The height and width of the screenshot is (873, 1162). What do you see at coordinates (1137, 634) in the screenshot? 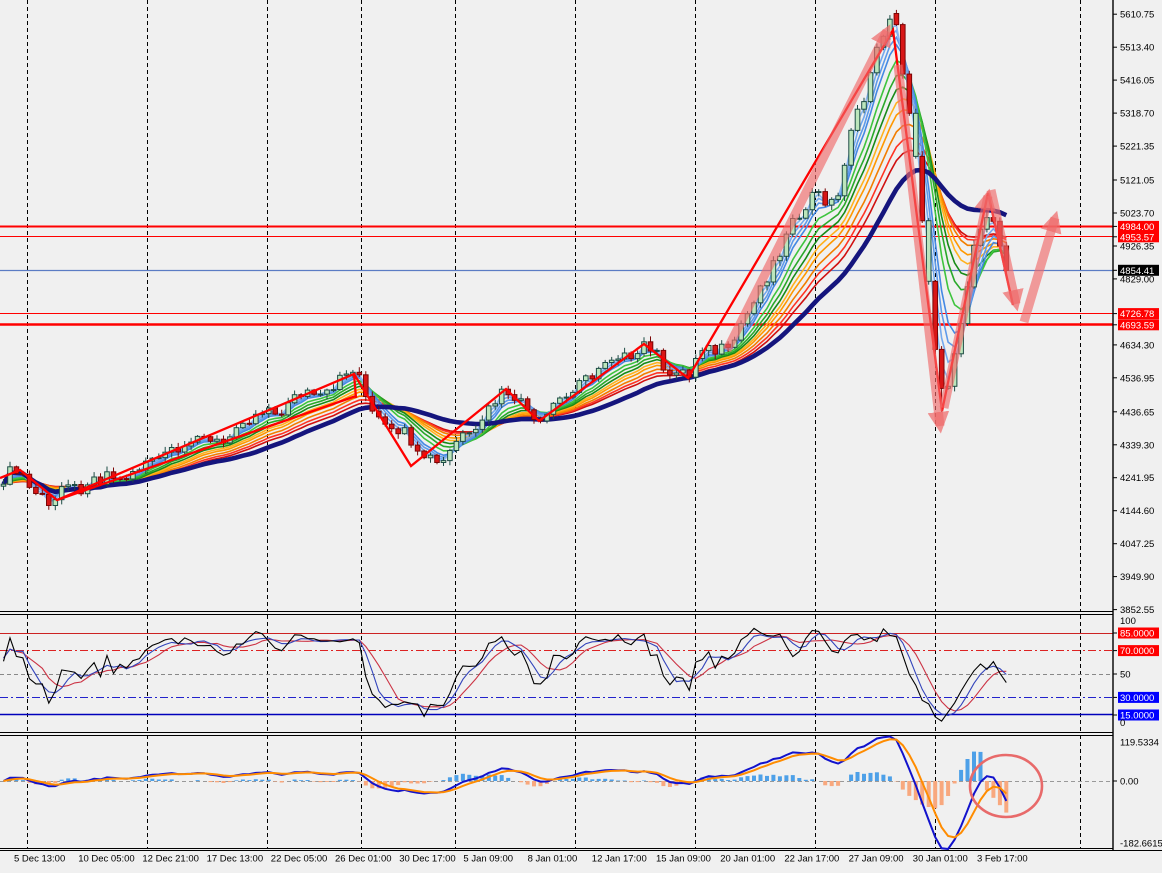
I see `svg-text: 85.0000` at bounding box center [1137, 634].